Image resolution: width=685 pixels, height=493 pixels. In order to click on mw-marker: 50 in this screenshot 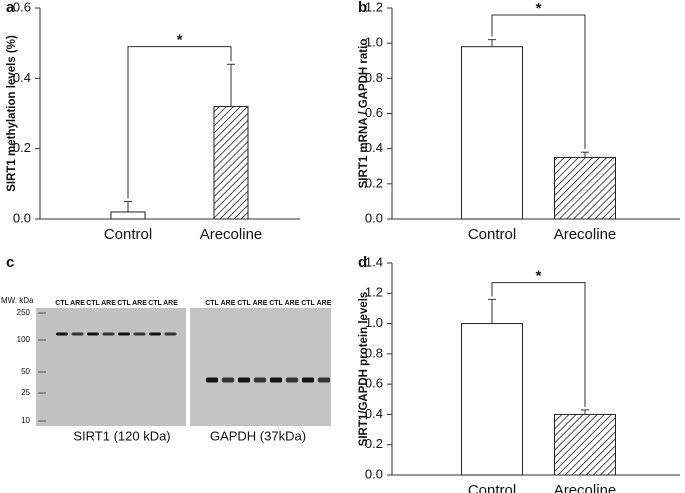, I will do `click(25, 371)`.